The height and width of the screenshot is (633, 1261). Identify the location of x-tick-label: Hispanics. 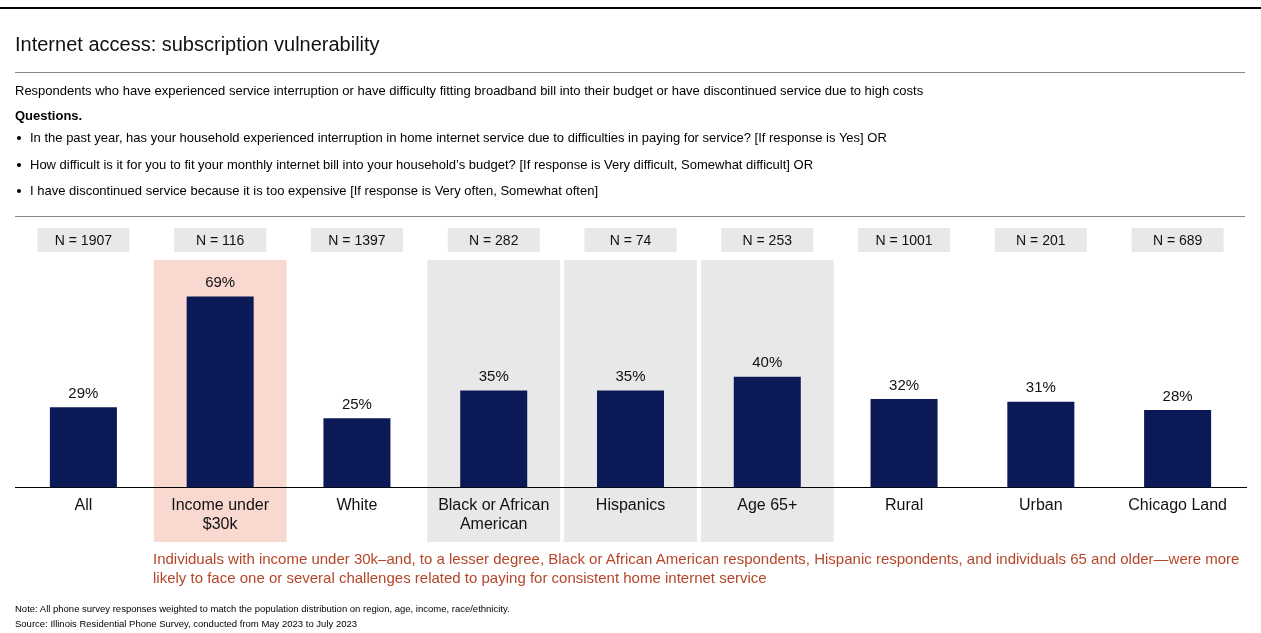
(630, 504).